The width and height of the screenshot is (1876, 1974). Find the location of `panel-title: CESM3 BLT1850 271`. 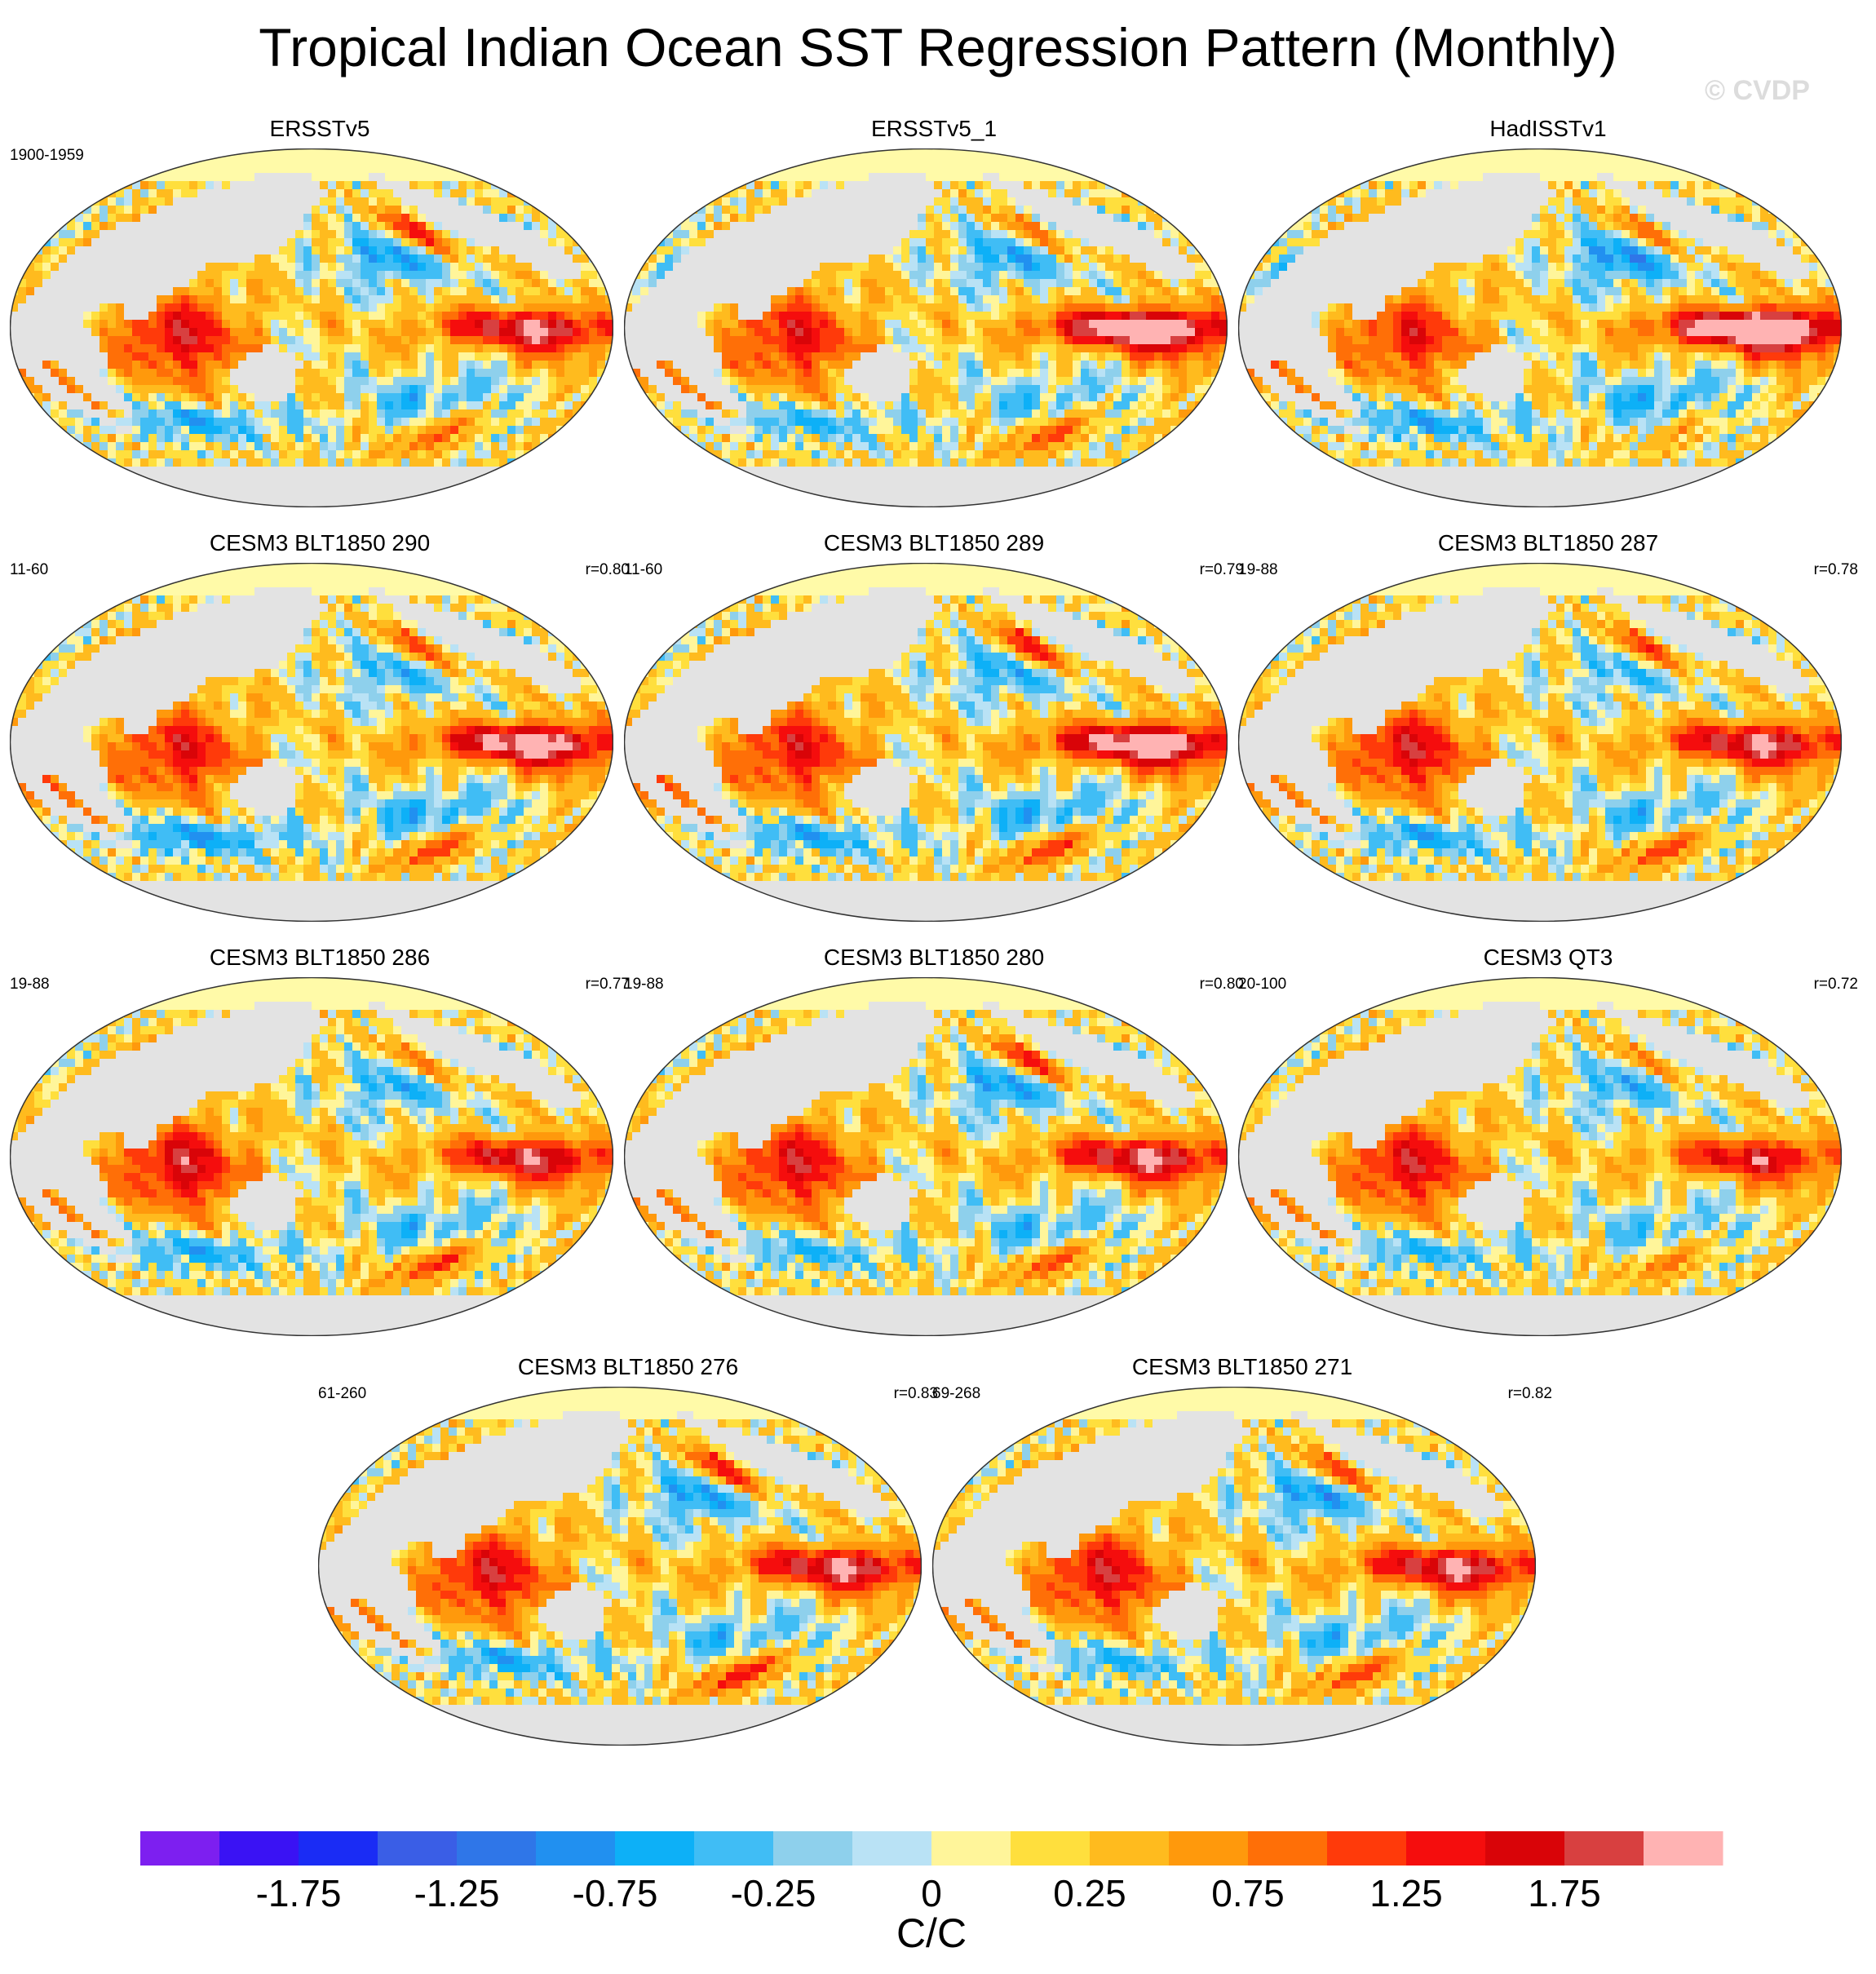

panel-title: CESM3 BLT1850 271 is located at coordinates (1242, 1367).